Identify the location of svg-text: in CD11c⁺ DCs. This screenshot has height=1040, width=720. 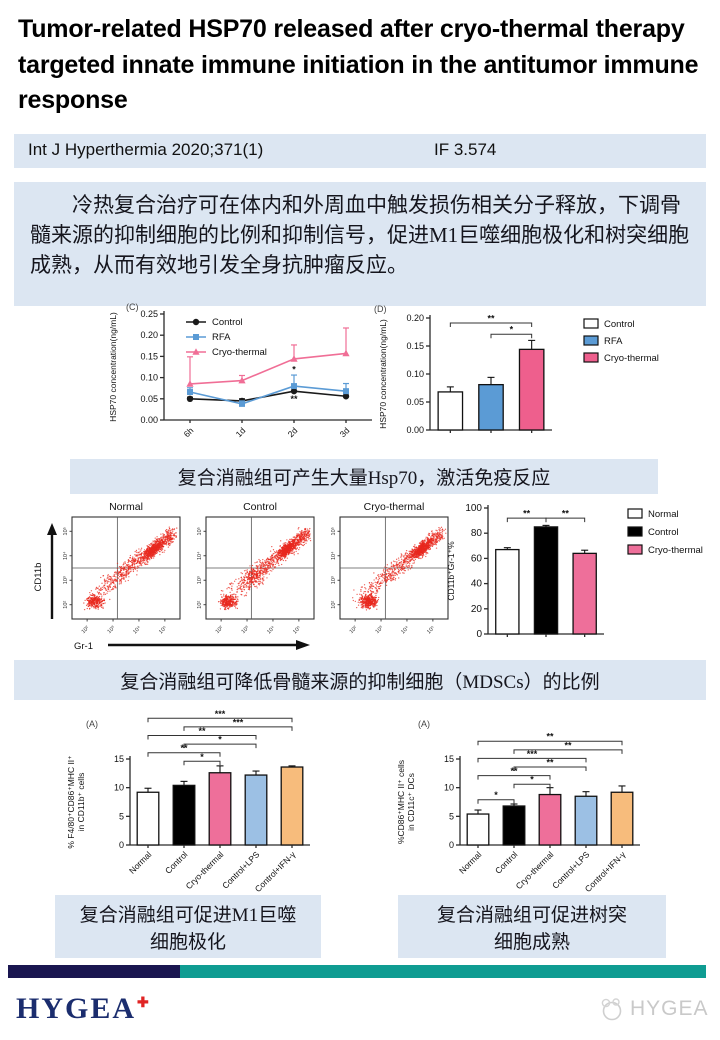
(411, 802).